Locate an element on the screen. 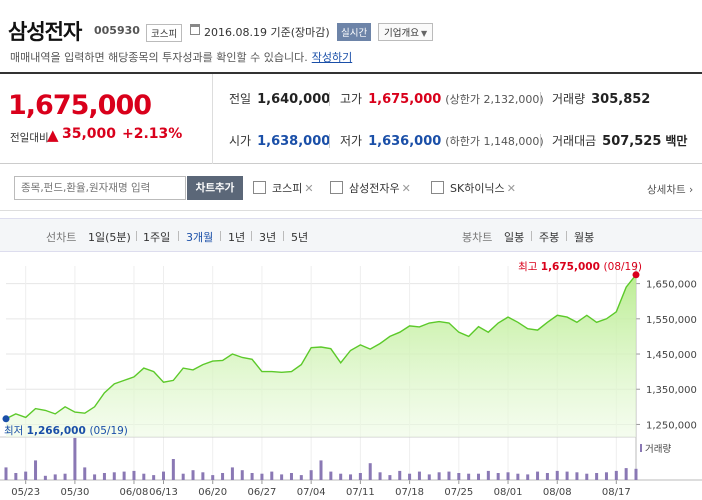  stat-value: 1,675,000 is located at coordinates (405, 99).